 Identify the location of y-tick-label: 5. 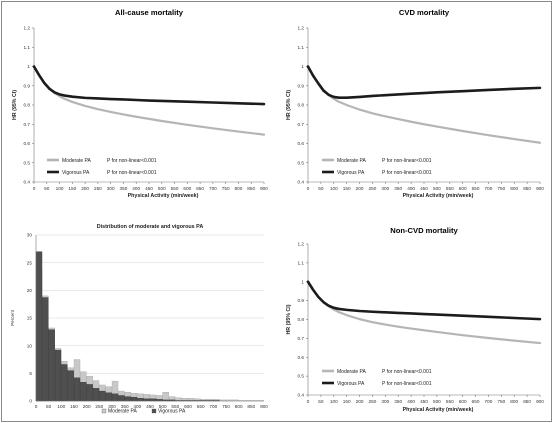
(30, 373).